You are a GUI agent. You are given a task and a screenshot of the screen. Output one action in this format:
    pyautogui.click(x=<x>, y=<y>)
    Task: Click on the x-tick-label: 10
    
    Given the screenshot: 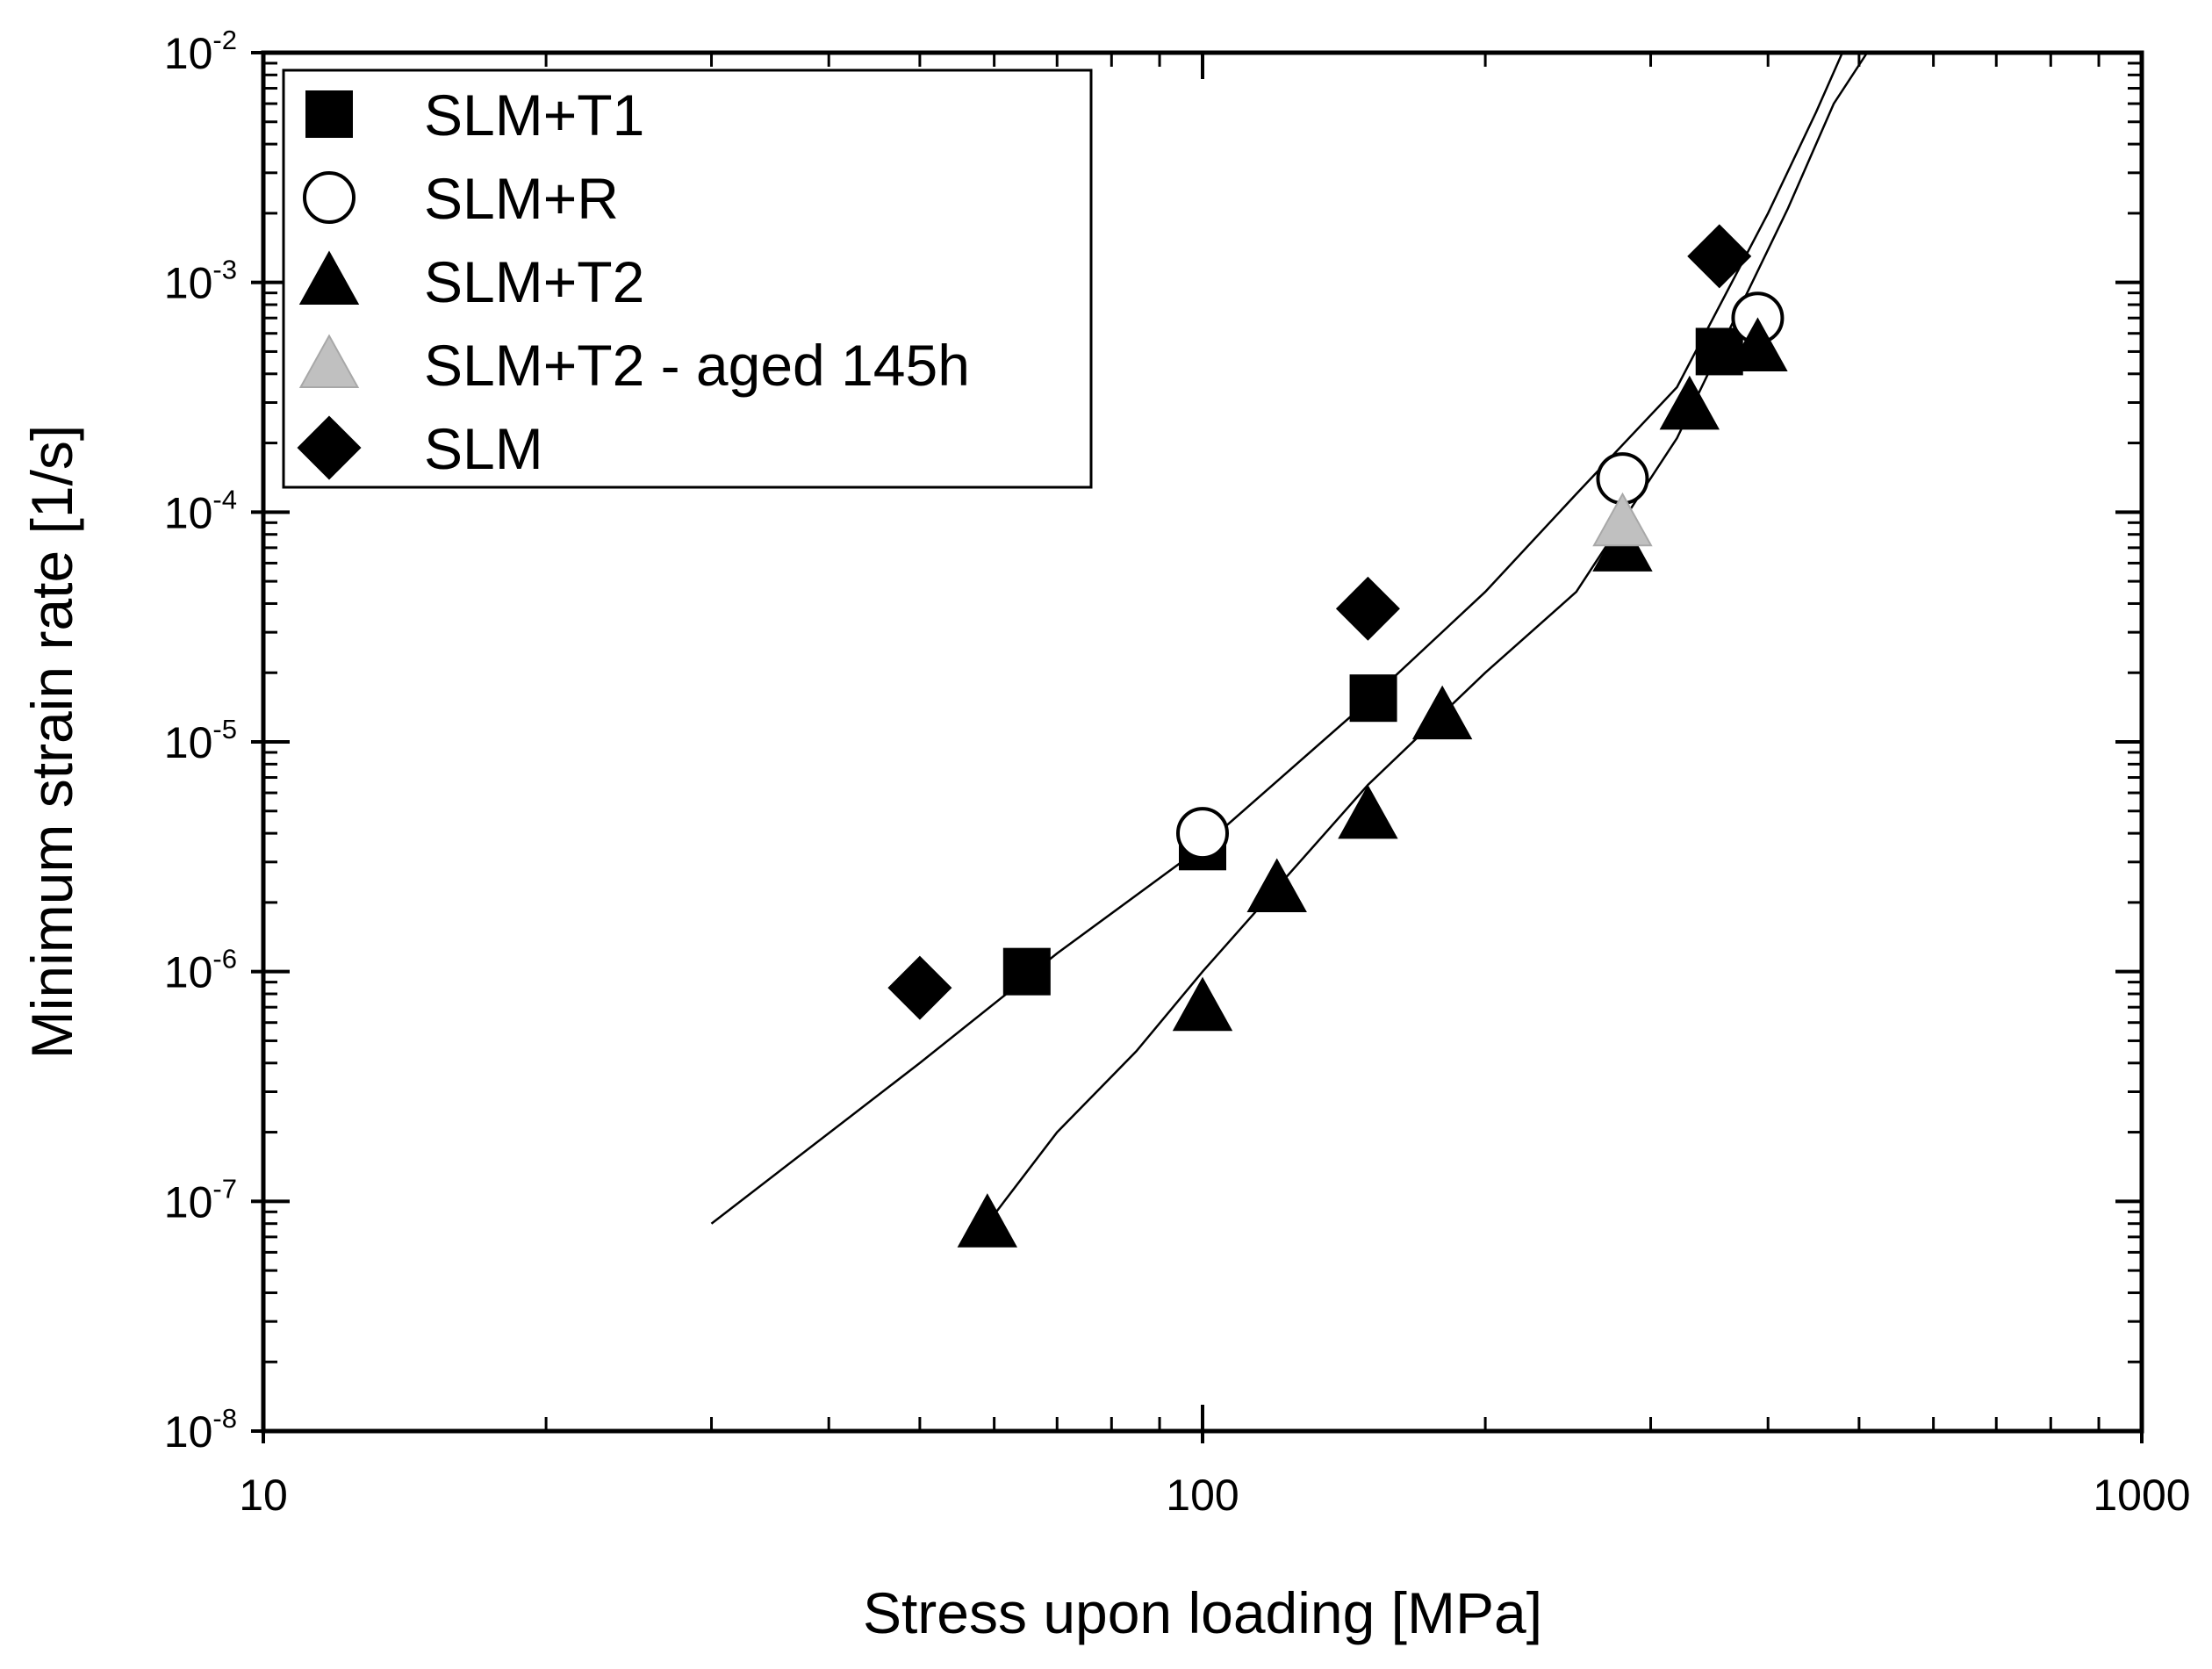 What is the action you would take?
    pyautogui.click(x=263, y=1495)
    